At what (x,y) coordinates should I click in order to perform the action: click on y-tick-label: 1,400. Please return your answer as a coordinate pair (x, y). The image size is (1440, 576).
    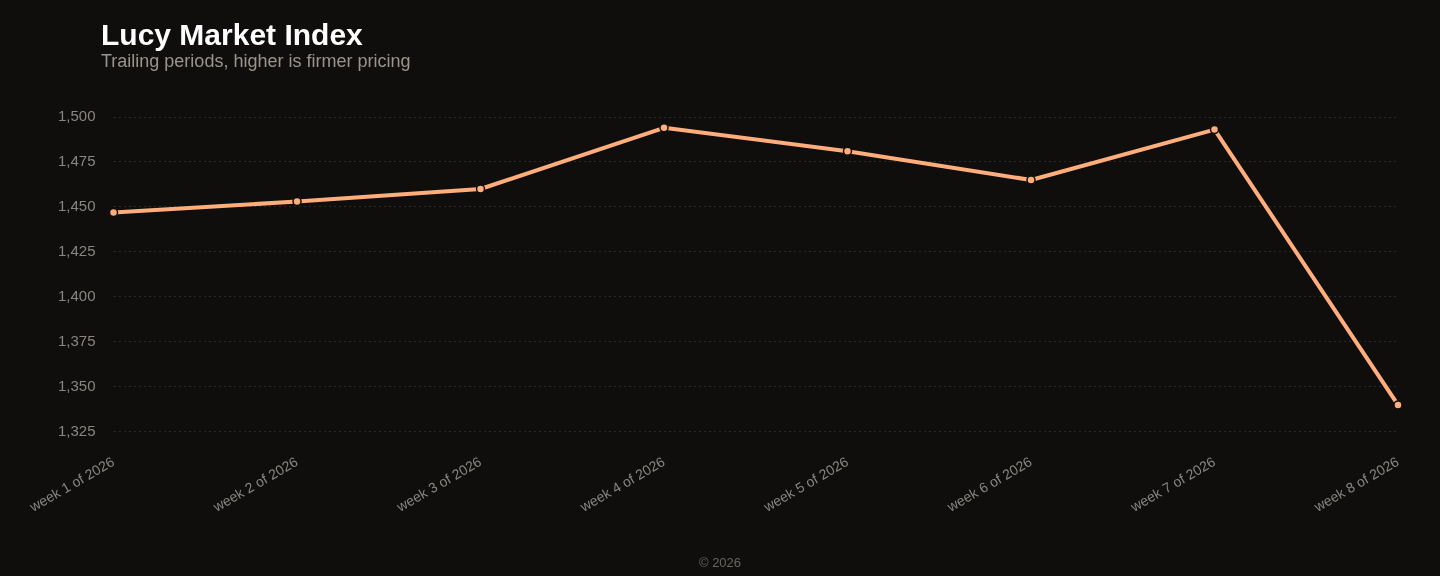
    Looking at the image, I should click on (76, 296).